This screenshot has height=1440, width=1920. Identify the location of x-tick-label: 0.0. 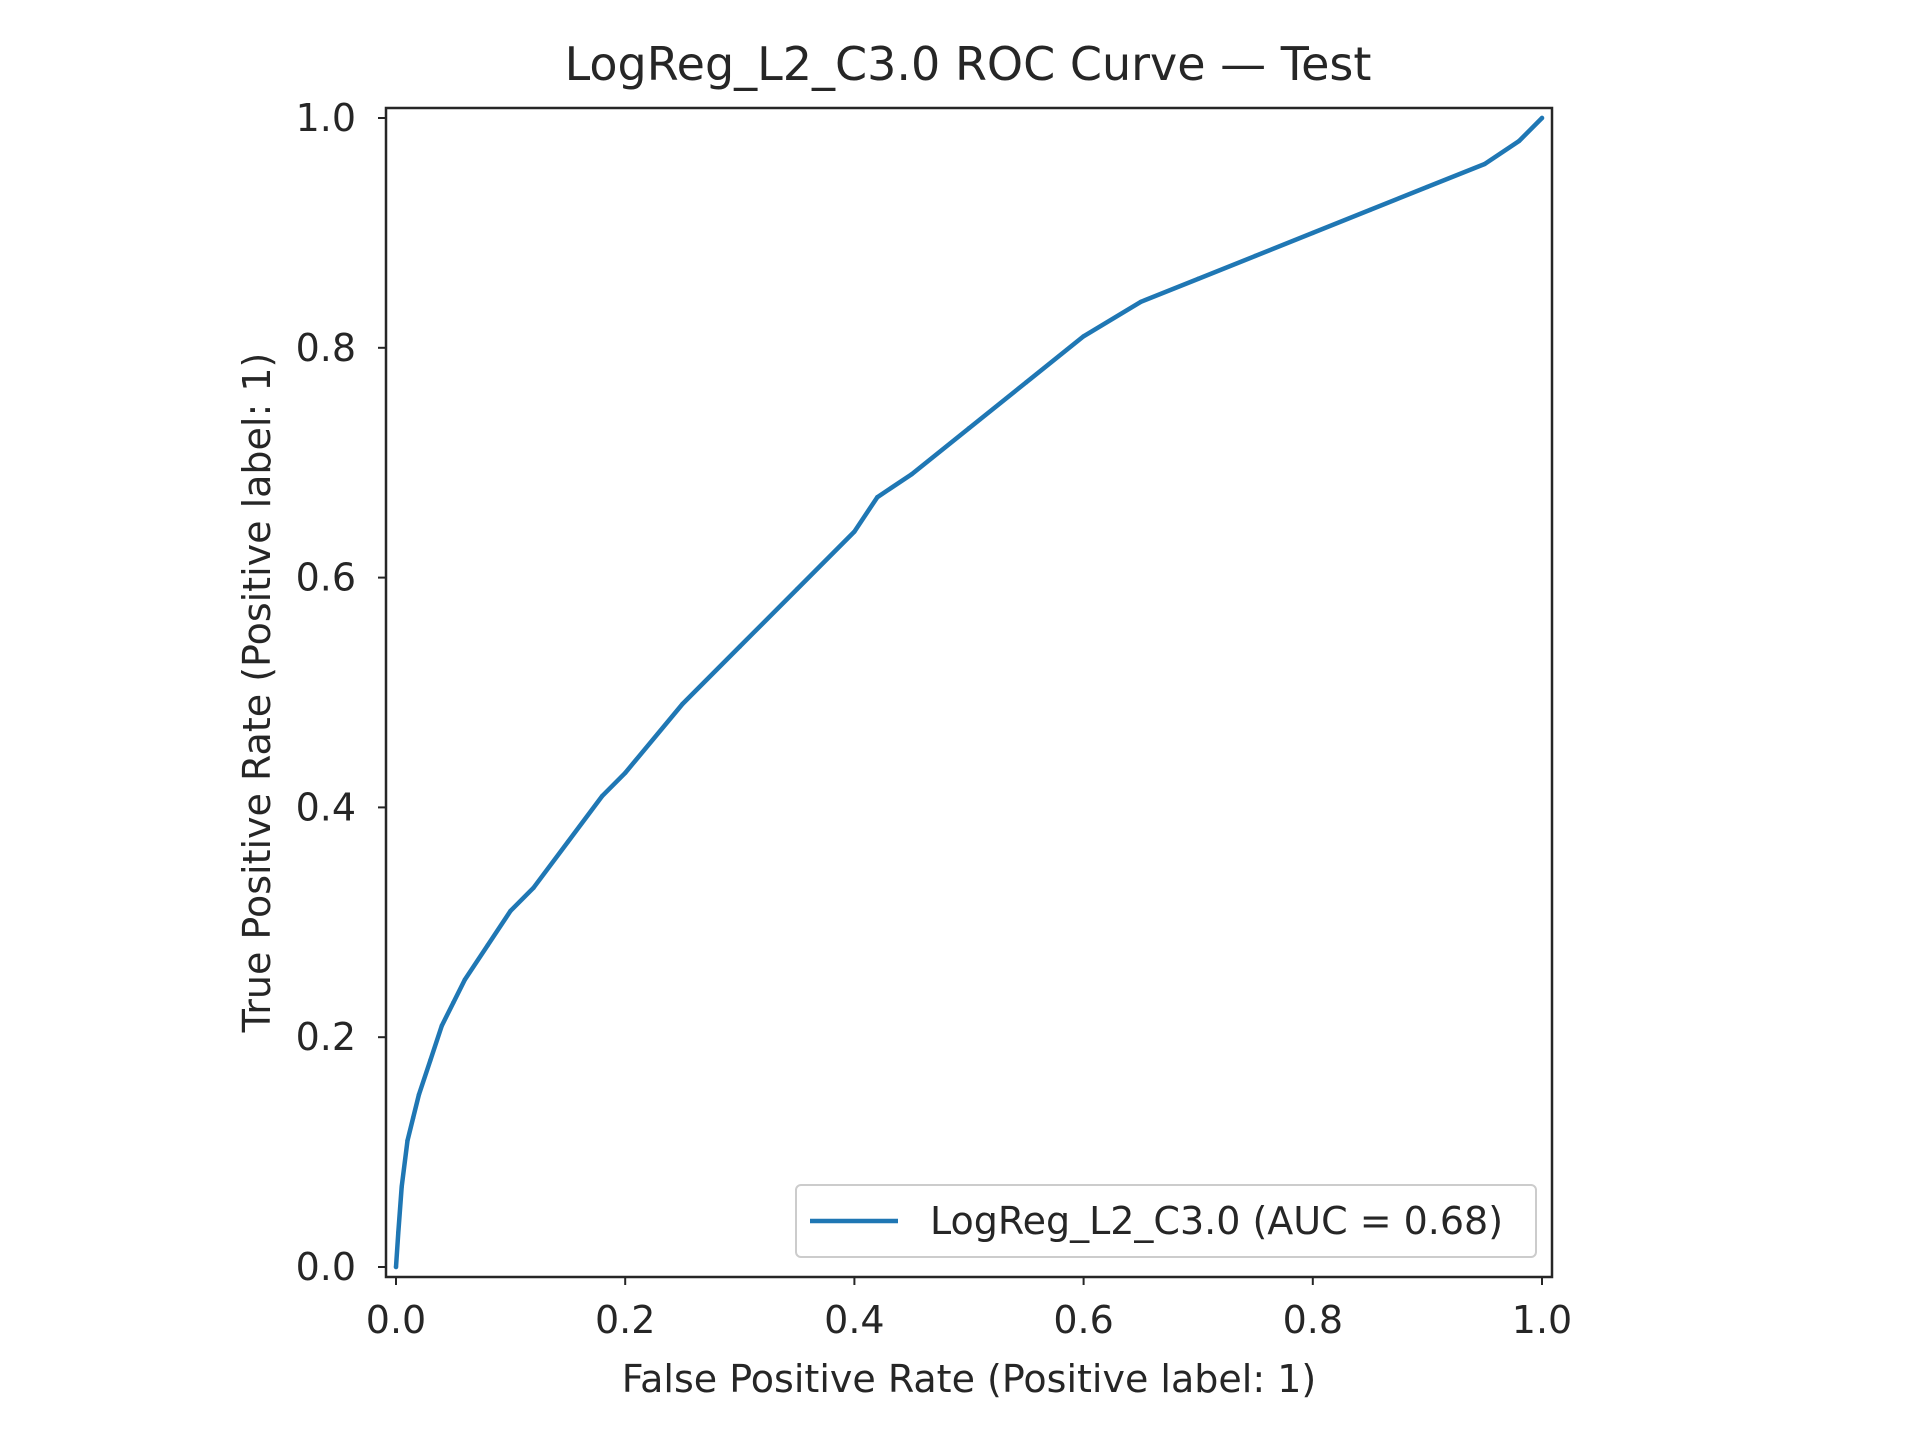
(396, 1320).